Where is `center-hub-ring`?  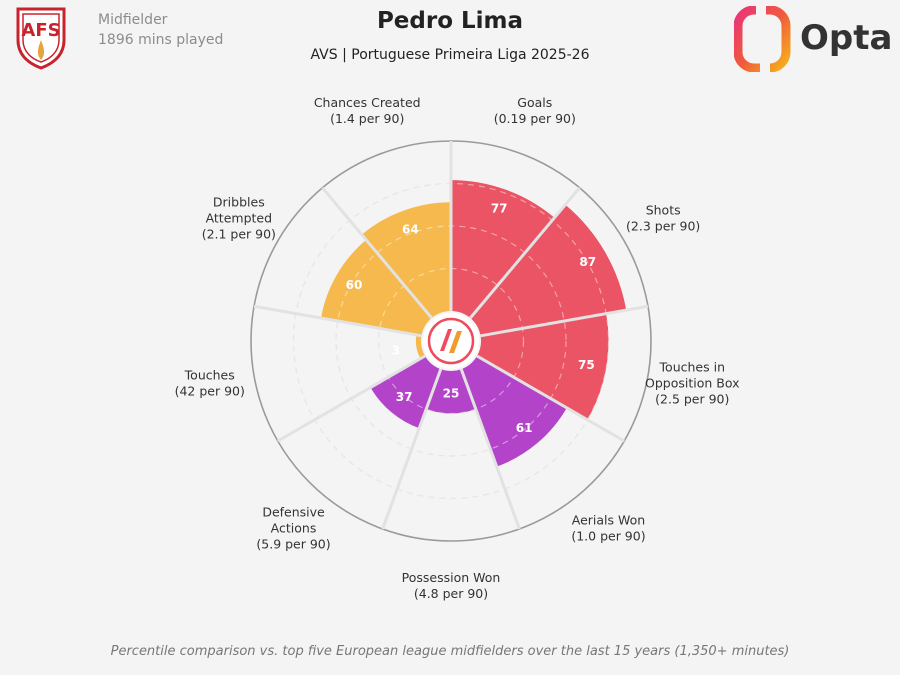
center-hub-ring is located at coordinates (451, 341).